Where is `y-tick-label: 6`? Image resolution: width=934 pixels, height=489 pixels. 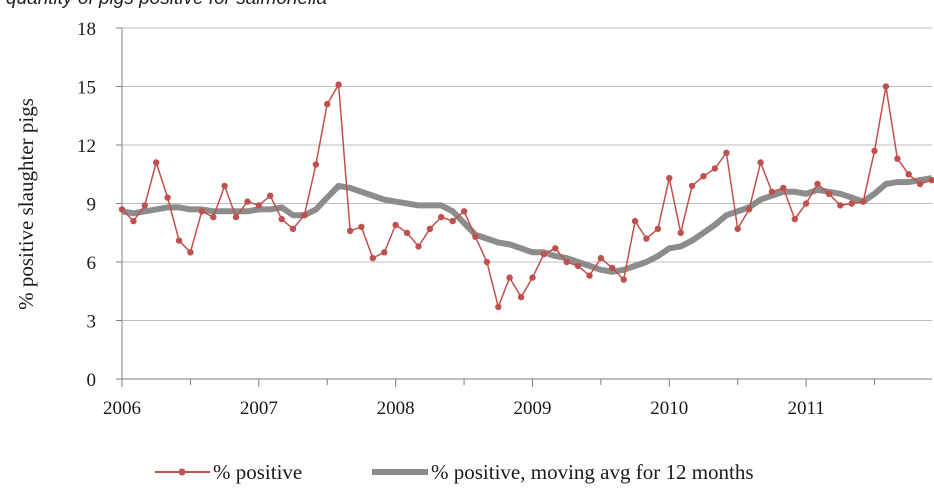 y-tick-label: 6 is located at coordinates (92, 263).